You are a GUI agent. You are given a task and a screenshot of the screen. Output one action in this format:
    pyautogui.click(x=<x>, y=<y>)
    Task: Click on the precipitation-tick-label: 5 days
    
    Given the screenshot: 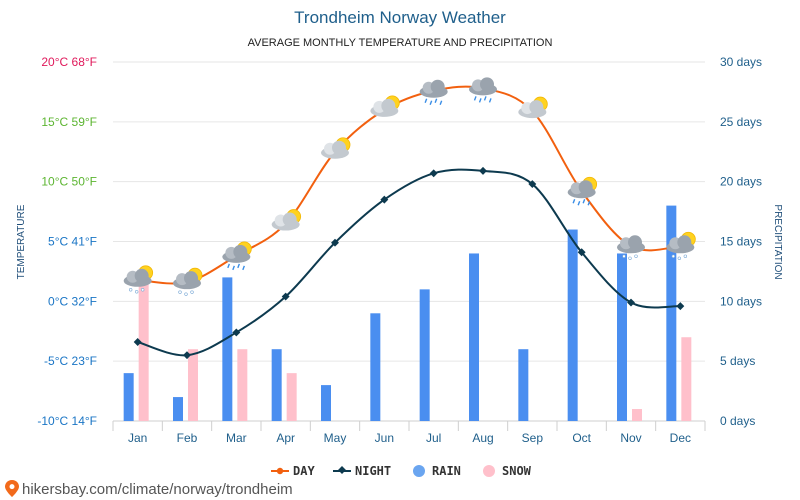 What is the action you would take?
    pyautogui.click(x=737, y=361)
    